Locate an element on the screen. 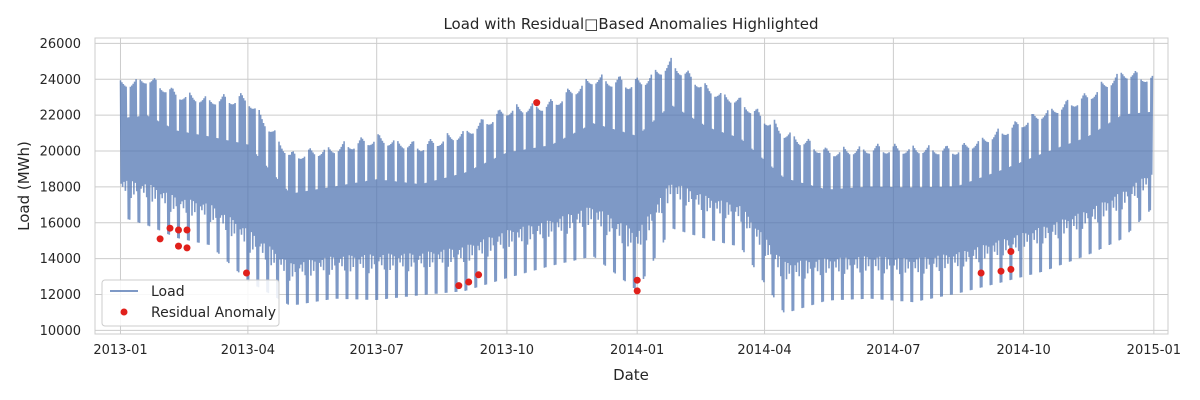  y-tick-label: 26000 is located at coordinates (60, 44).